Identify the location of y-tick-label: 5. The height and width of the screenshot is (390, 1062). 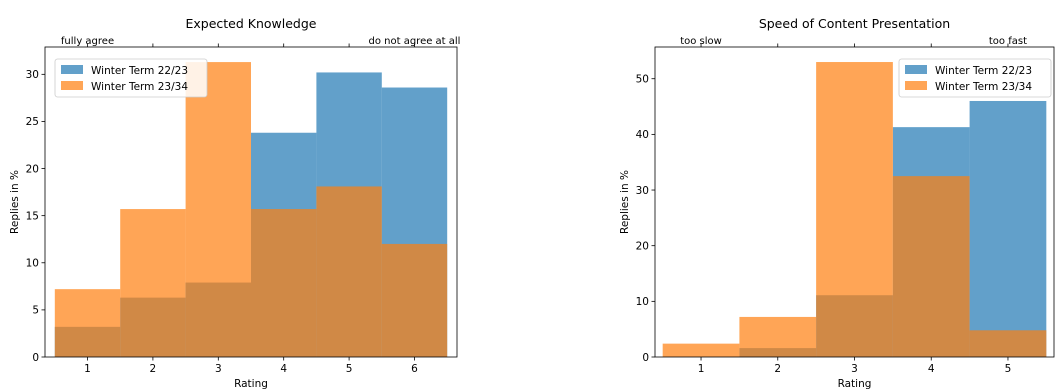
(35, 311).